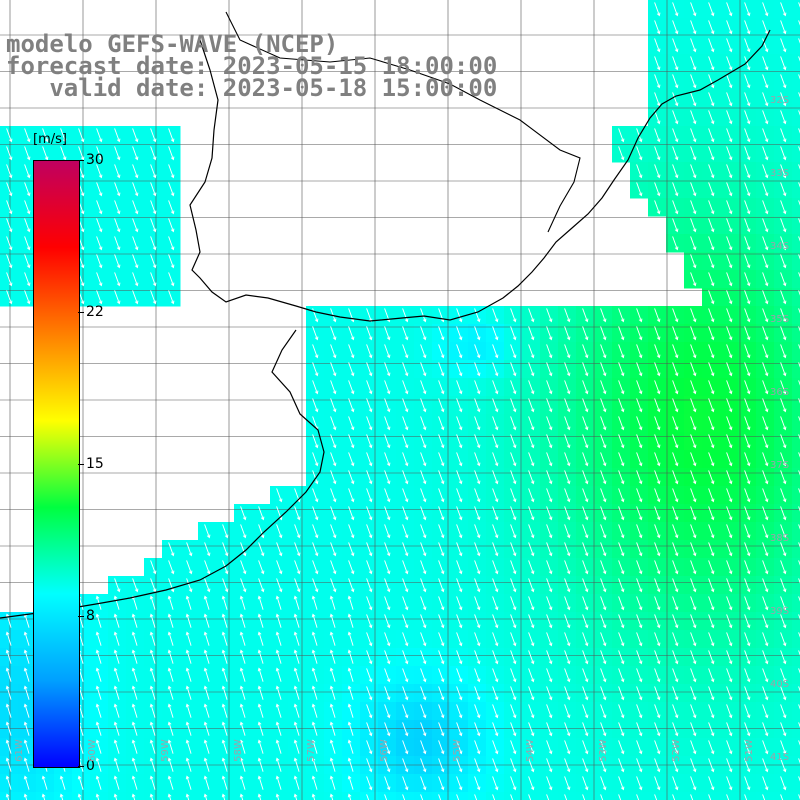 The height and width of the screenshot is (800, 800). Describe the element at coordinates (457, 750) in the screenshot. I see `longitude-label: 55W` at that location.